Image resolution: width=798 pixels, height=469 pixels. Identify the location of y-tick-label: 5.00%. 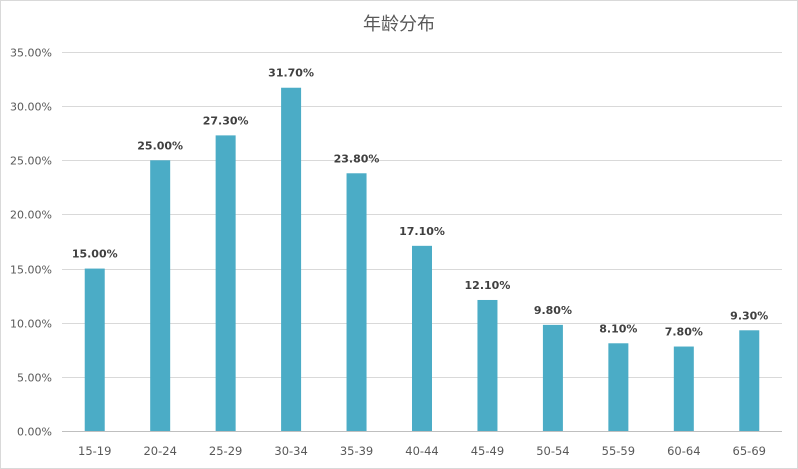
(34, 378).